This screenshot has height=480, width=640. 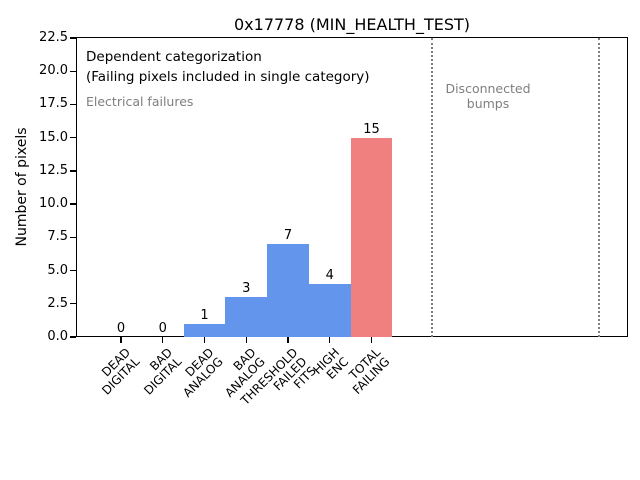 What do you see at coordinates (174, 57) in the screenshot?
I see `annotation-dependent-categorization: Dependent categorization` at bounding box center [174, 57].